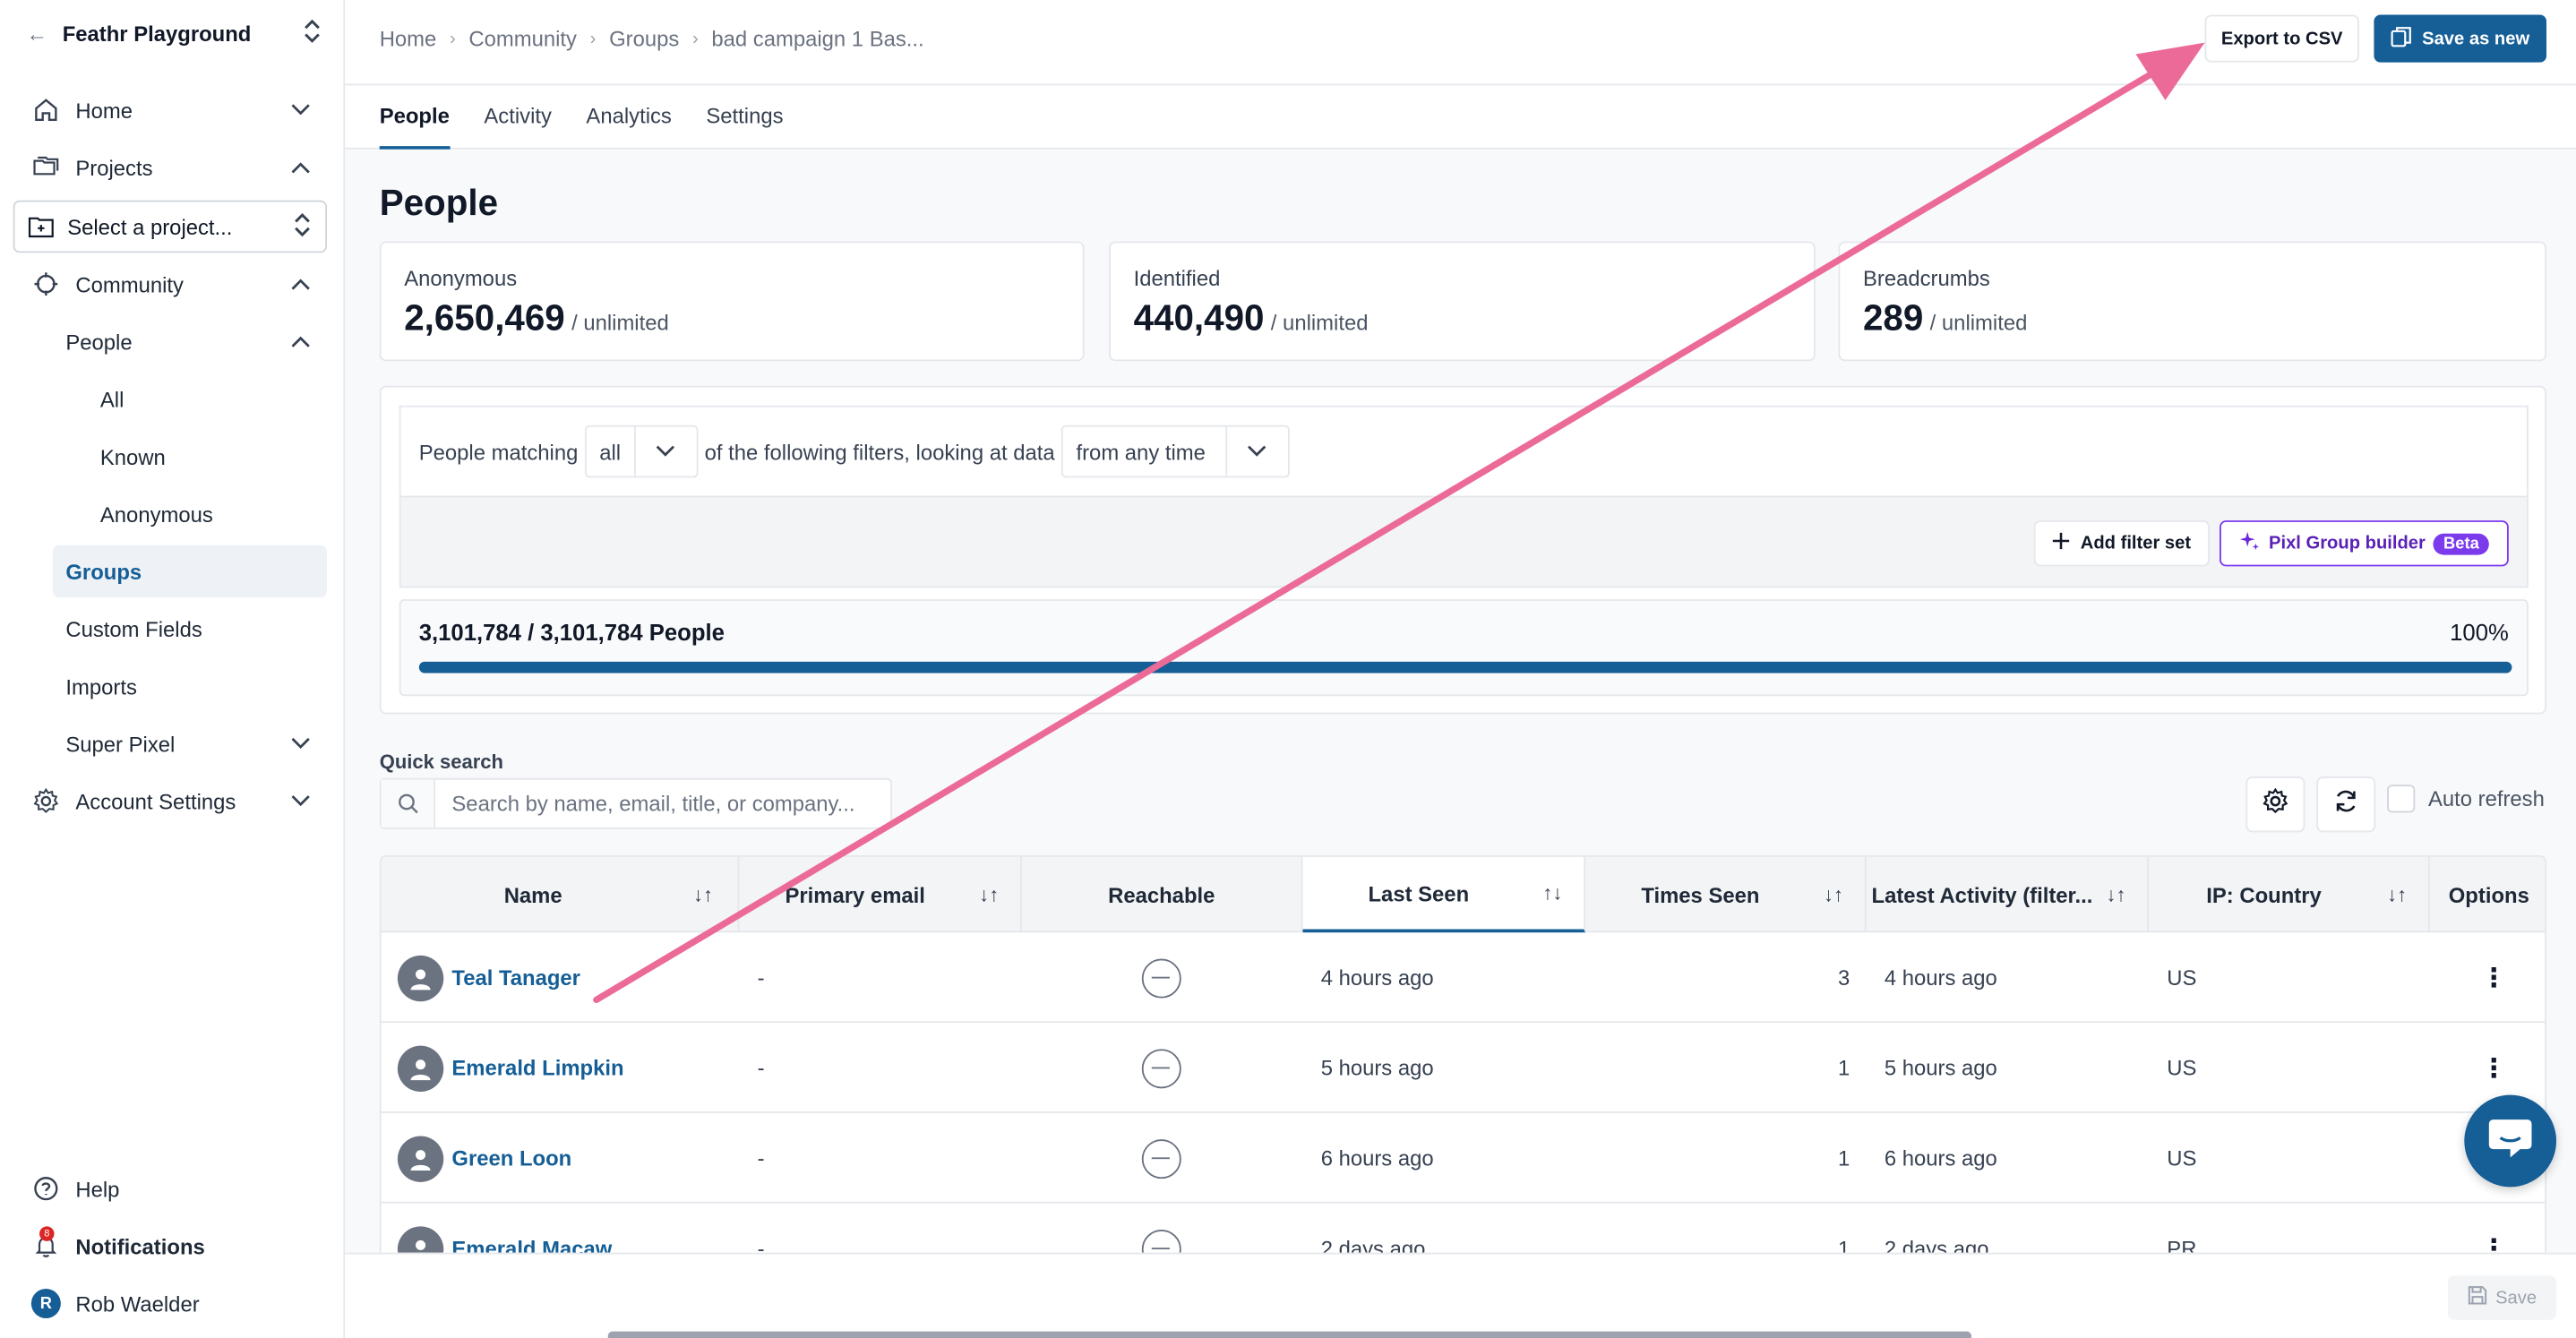 The image size is (2576, 1338). Describe the element at coordinates (2281, 38) in the screenshot. I see `export-csv-button: Export to CSV` at that location.